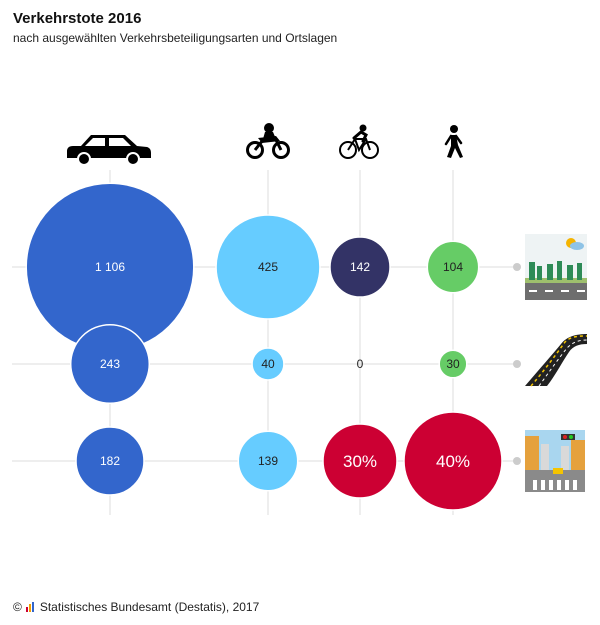 The height and width of the screenshot is (625, 600). What do you see at coordinates (555, 461) in the screenshot?
I see `city-street-icon` at bounding box center [555, 461].